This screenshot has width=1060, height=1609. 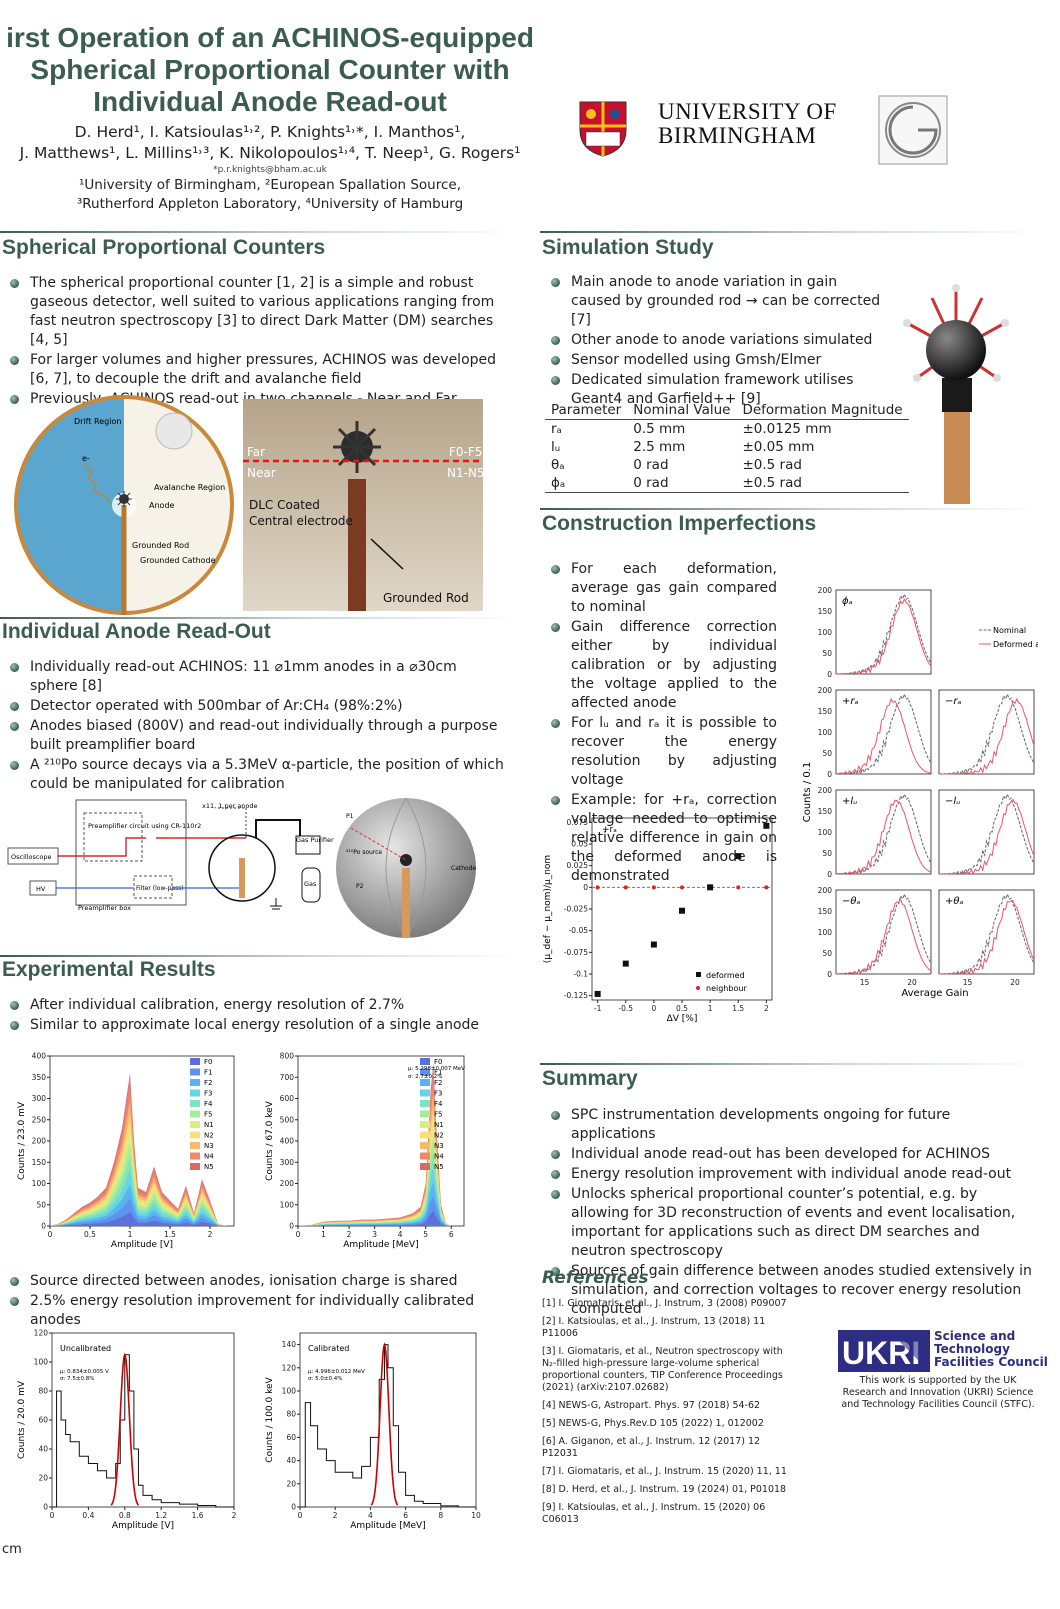 What do you see at coordinates (778, 447) in the screenshot?
I see `table-cell: ±0.05 mm` at bounding box center [778, 447].